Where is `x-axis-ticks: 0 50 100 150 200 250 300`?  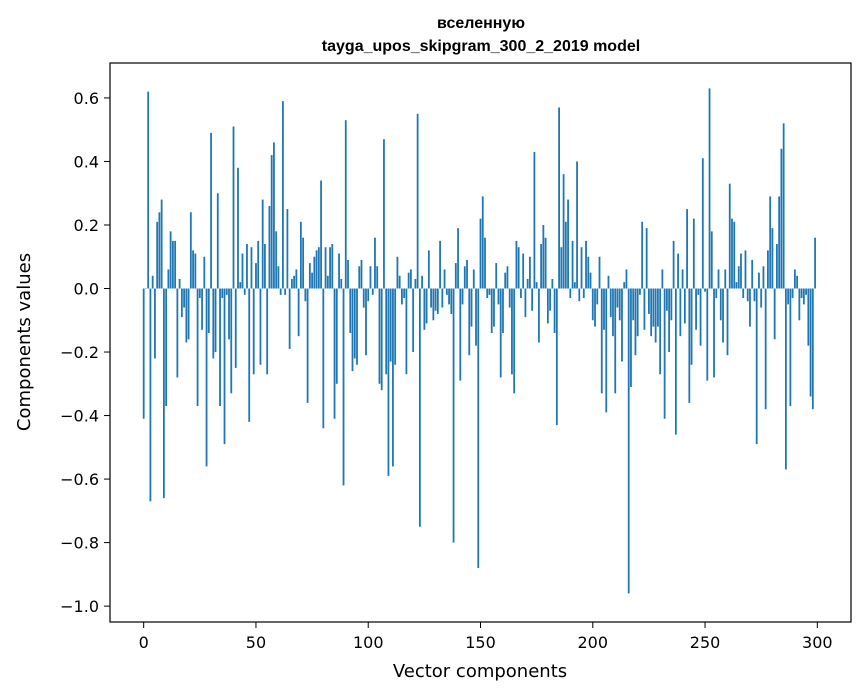 x-axis-ticks: 0 50 100 150 200 250 300 is located at coordinates (486, 637).